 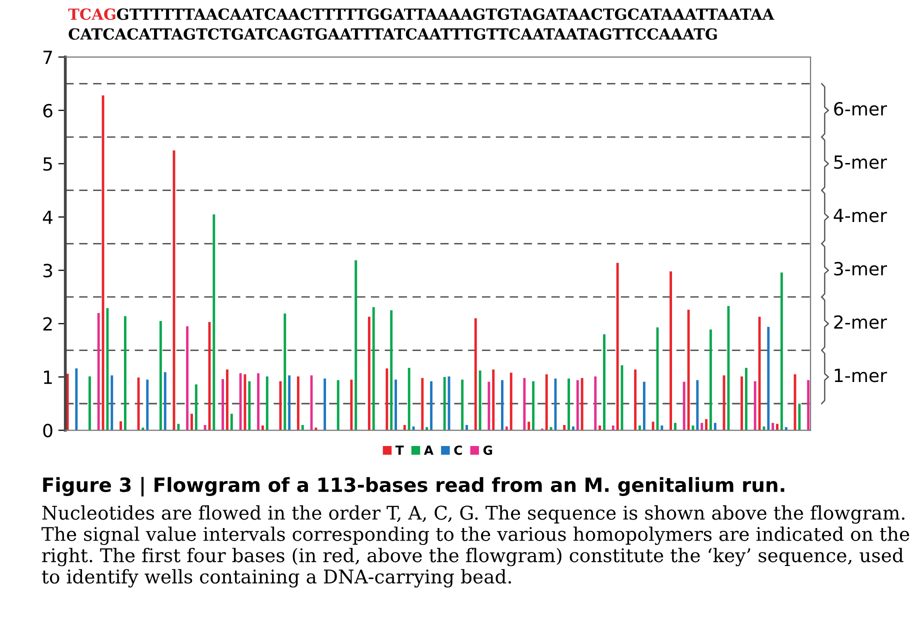 I want to click on text: 4-mer, so click(x=860, y=215).